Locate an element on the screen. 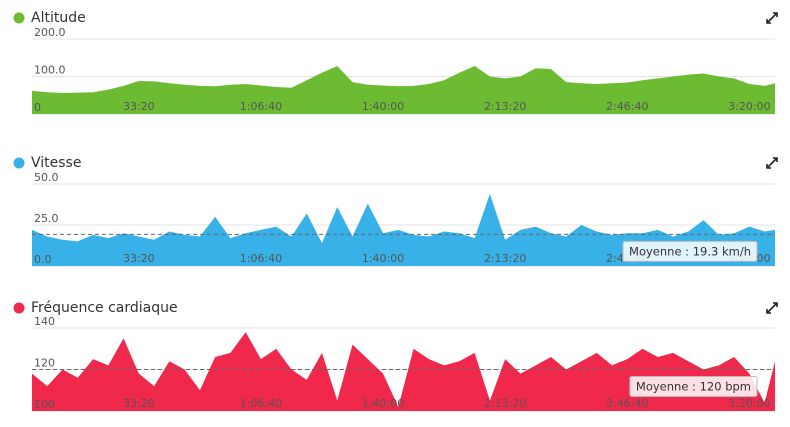 This screenshot has width=790, height=427. y-tick-label: 0.0 is located at coordinates (43, 259).